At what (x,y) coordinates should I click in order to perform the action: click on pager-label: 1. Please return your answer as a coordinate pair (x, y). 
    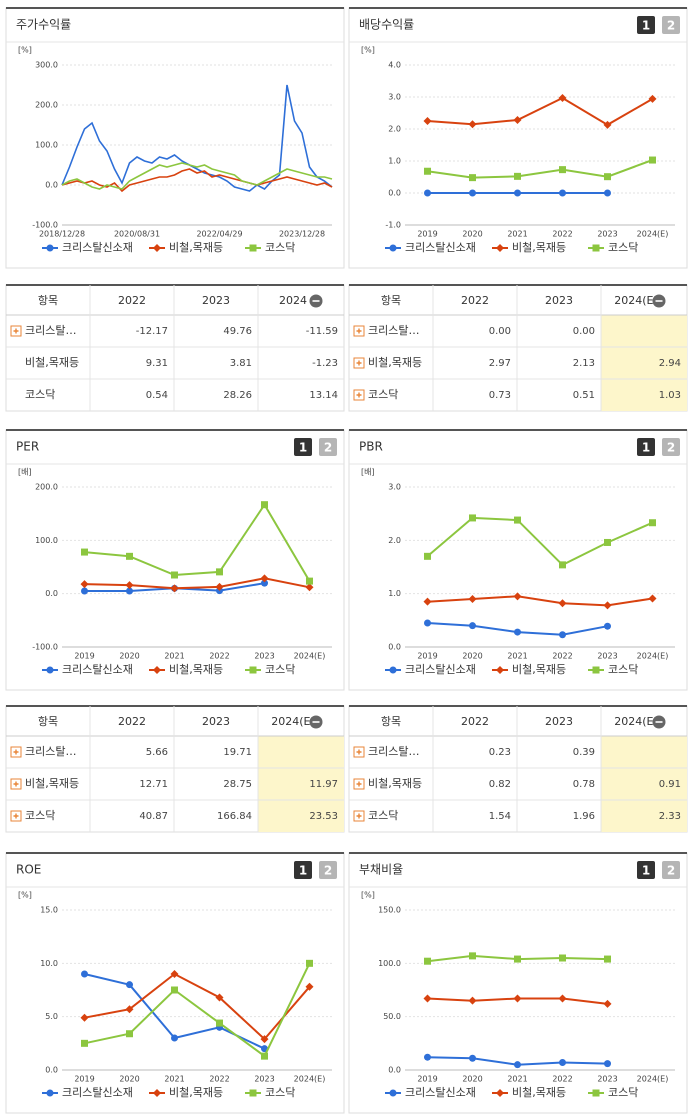
    Looking at the image, I should click on (303, 871).